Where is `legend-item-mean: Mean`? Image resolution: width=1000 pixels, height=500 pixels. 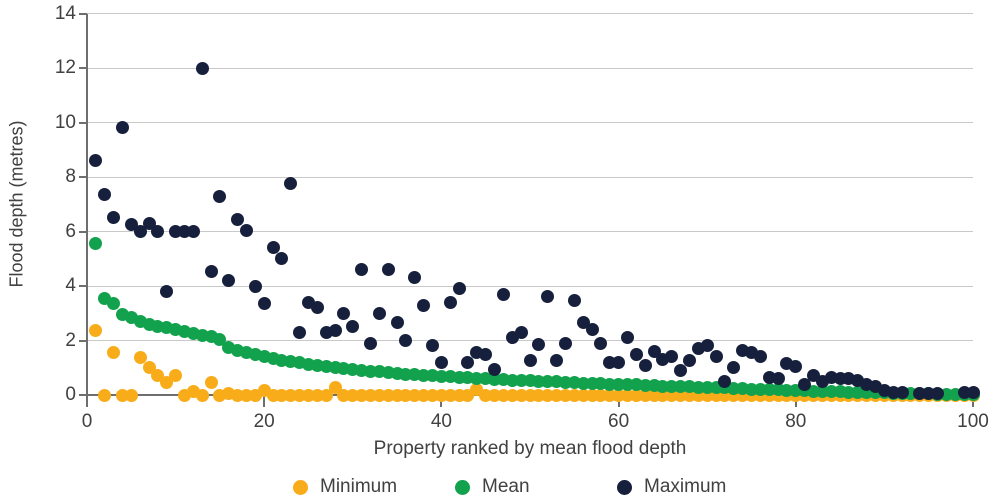
legend-item-mean: Mean is located at coordinates (536, 487).